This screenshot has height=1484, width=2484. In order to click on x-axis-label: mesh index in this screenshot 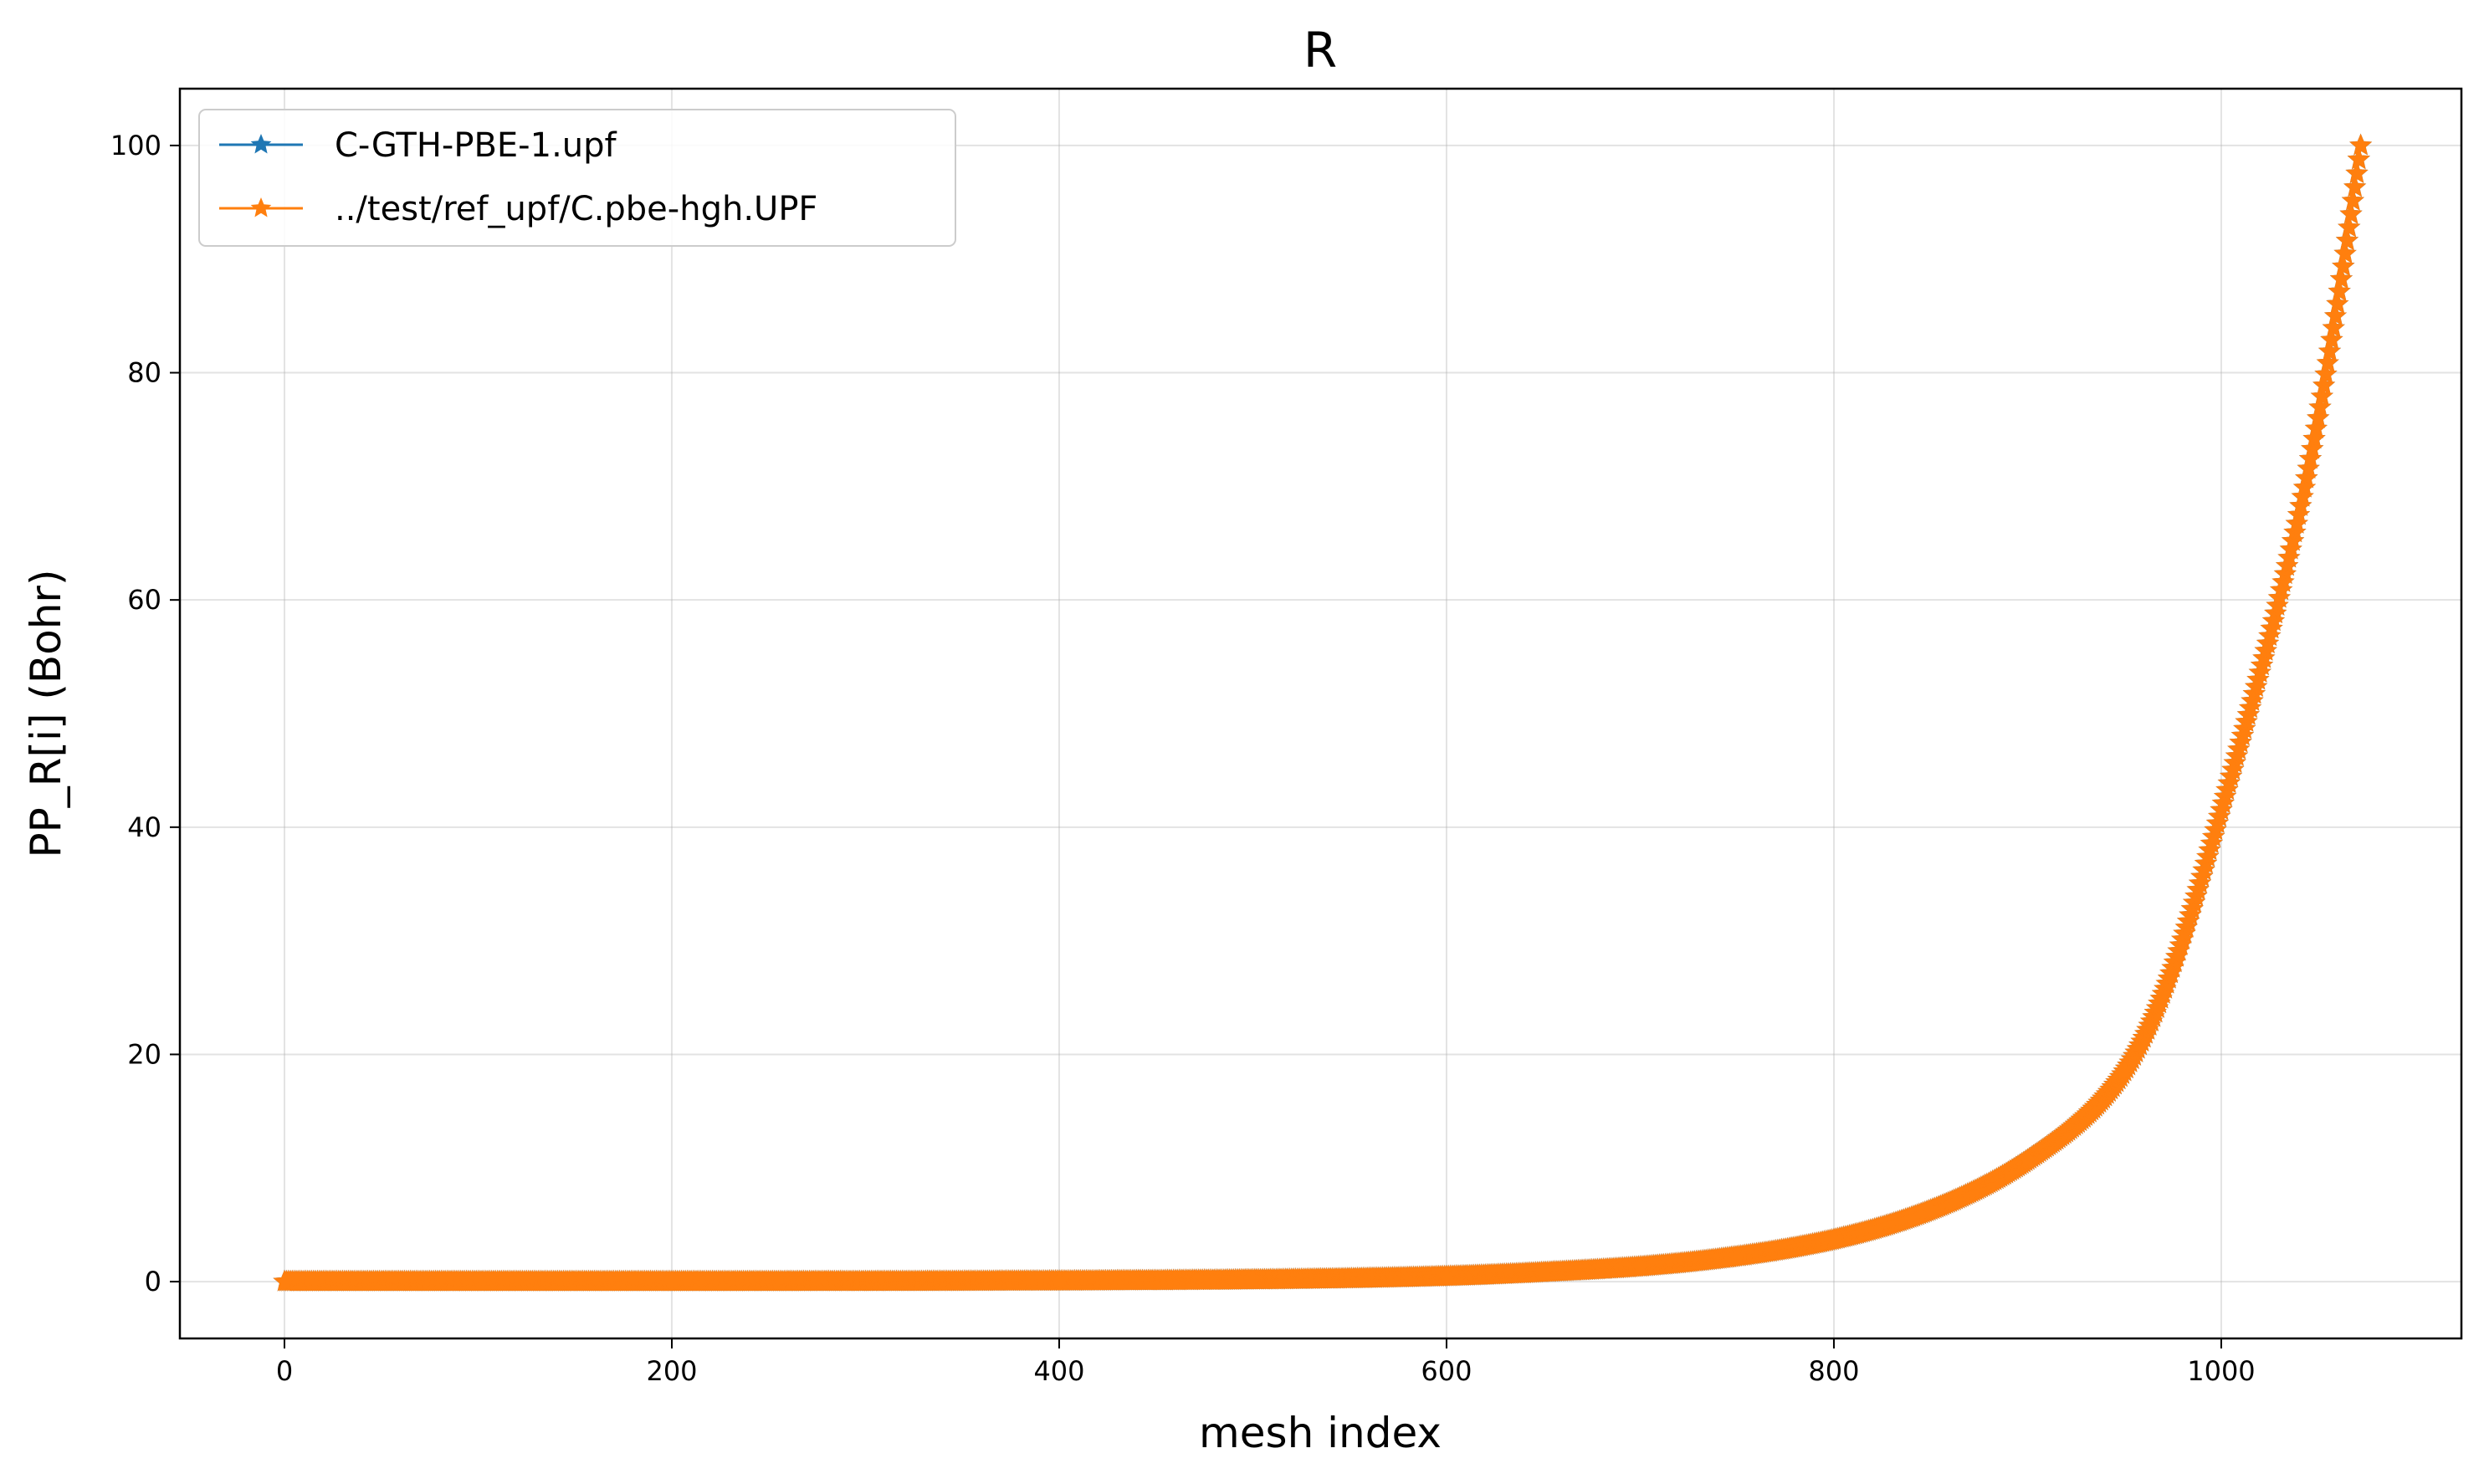, I will do `click(1320, 1433)`.